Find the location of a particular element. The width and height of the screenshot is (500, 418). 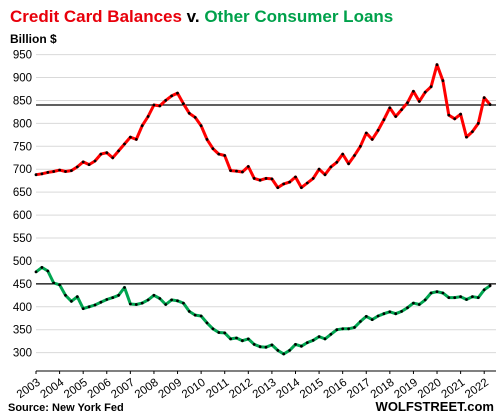

y-tick-label-800: 800 is located at coordinates (22, 124).